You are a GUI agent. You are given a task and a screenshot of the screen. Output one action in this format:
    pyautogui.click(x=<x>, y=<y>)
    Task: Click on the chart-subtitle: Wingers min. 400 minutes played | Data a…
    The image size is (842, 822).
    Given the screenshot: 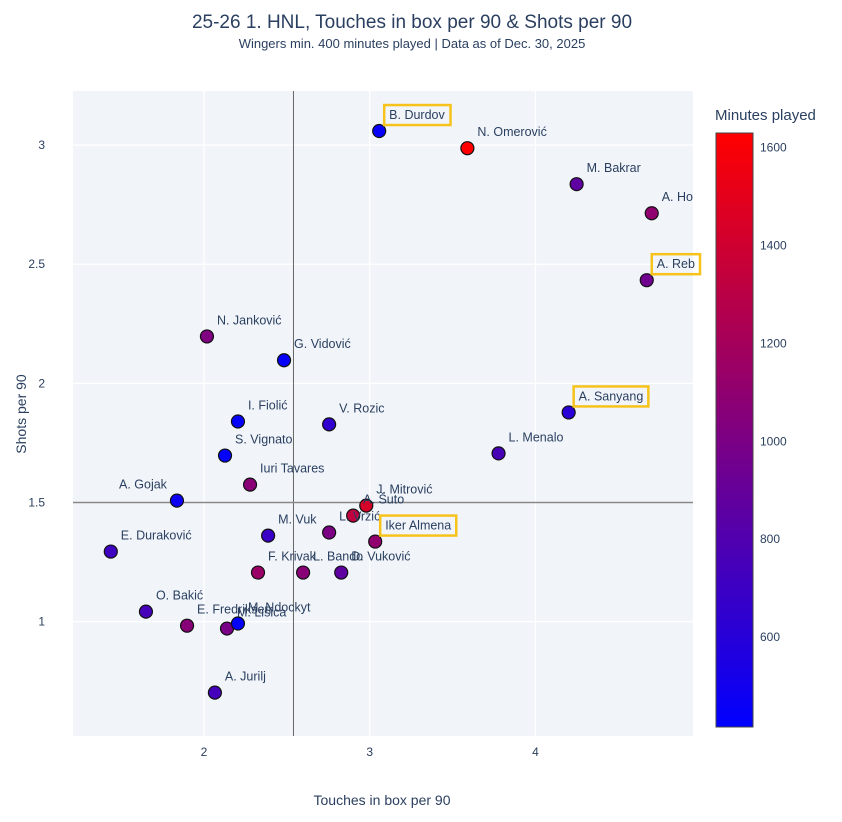 What is the action you would take?
    pyautogui.click(x=412, y=43)
    